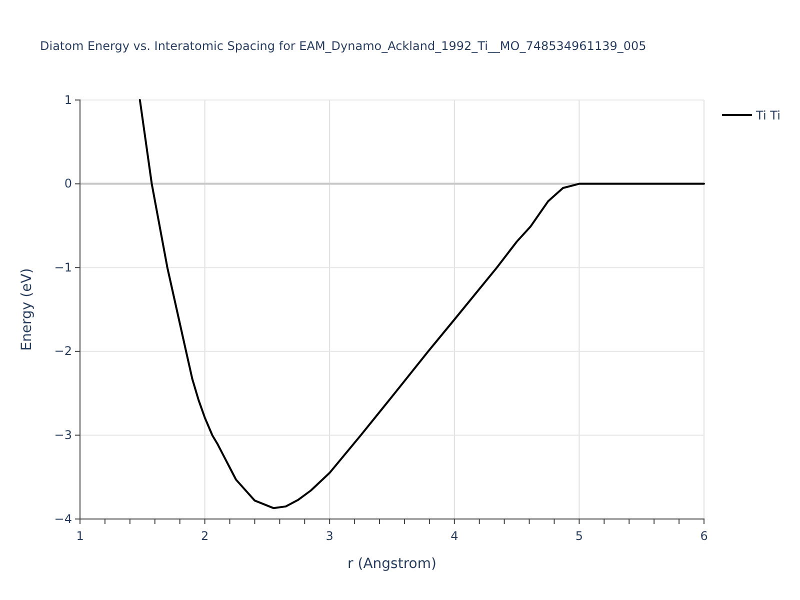 The height and width of the screenshot is (600, 800). What do you see at coordinates (63, 519) in the screenshot?
I see `y-tick-label: −4` at bounding box center [63, 519].